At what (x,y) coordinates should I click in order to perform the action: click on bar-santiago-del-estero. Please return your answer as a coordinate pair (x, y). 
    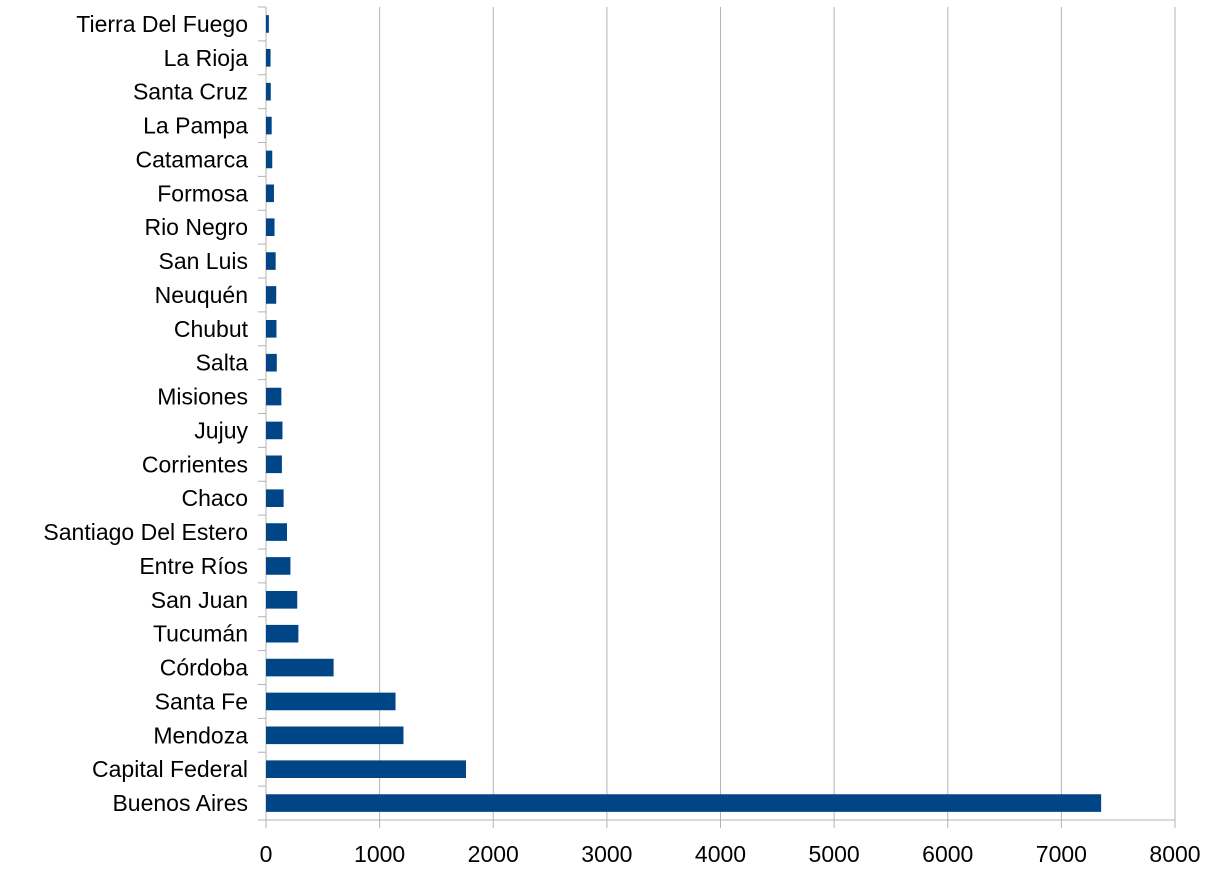
    Looking at the image, I should click on (277, 532).